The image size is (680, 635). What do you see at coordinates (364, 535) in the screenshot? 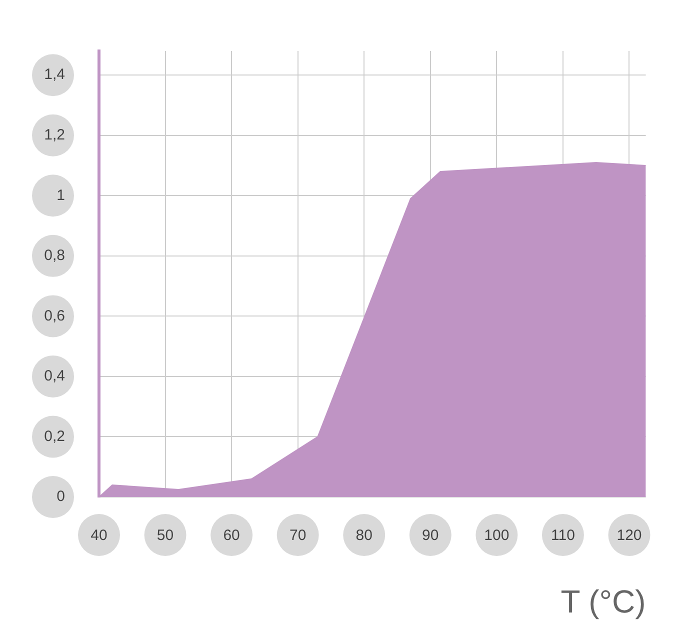
I see `x-tick-label: 80` at bounding box center [364, 535].